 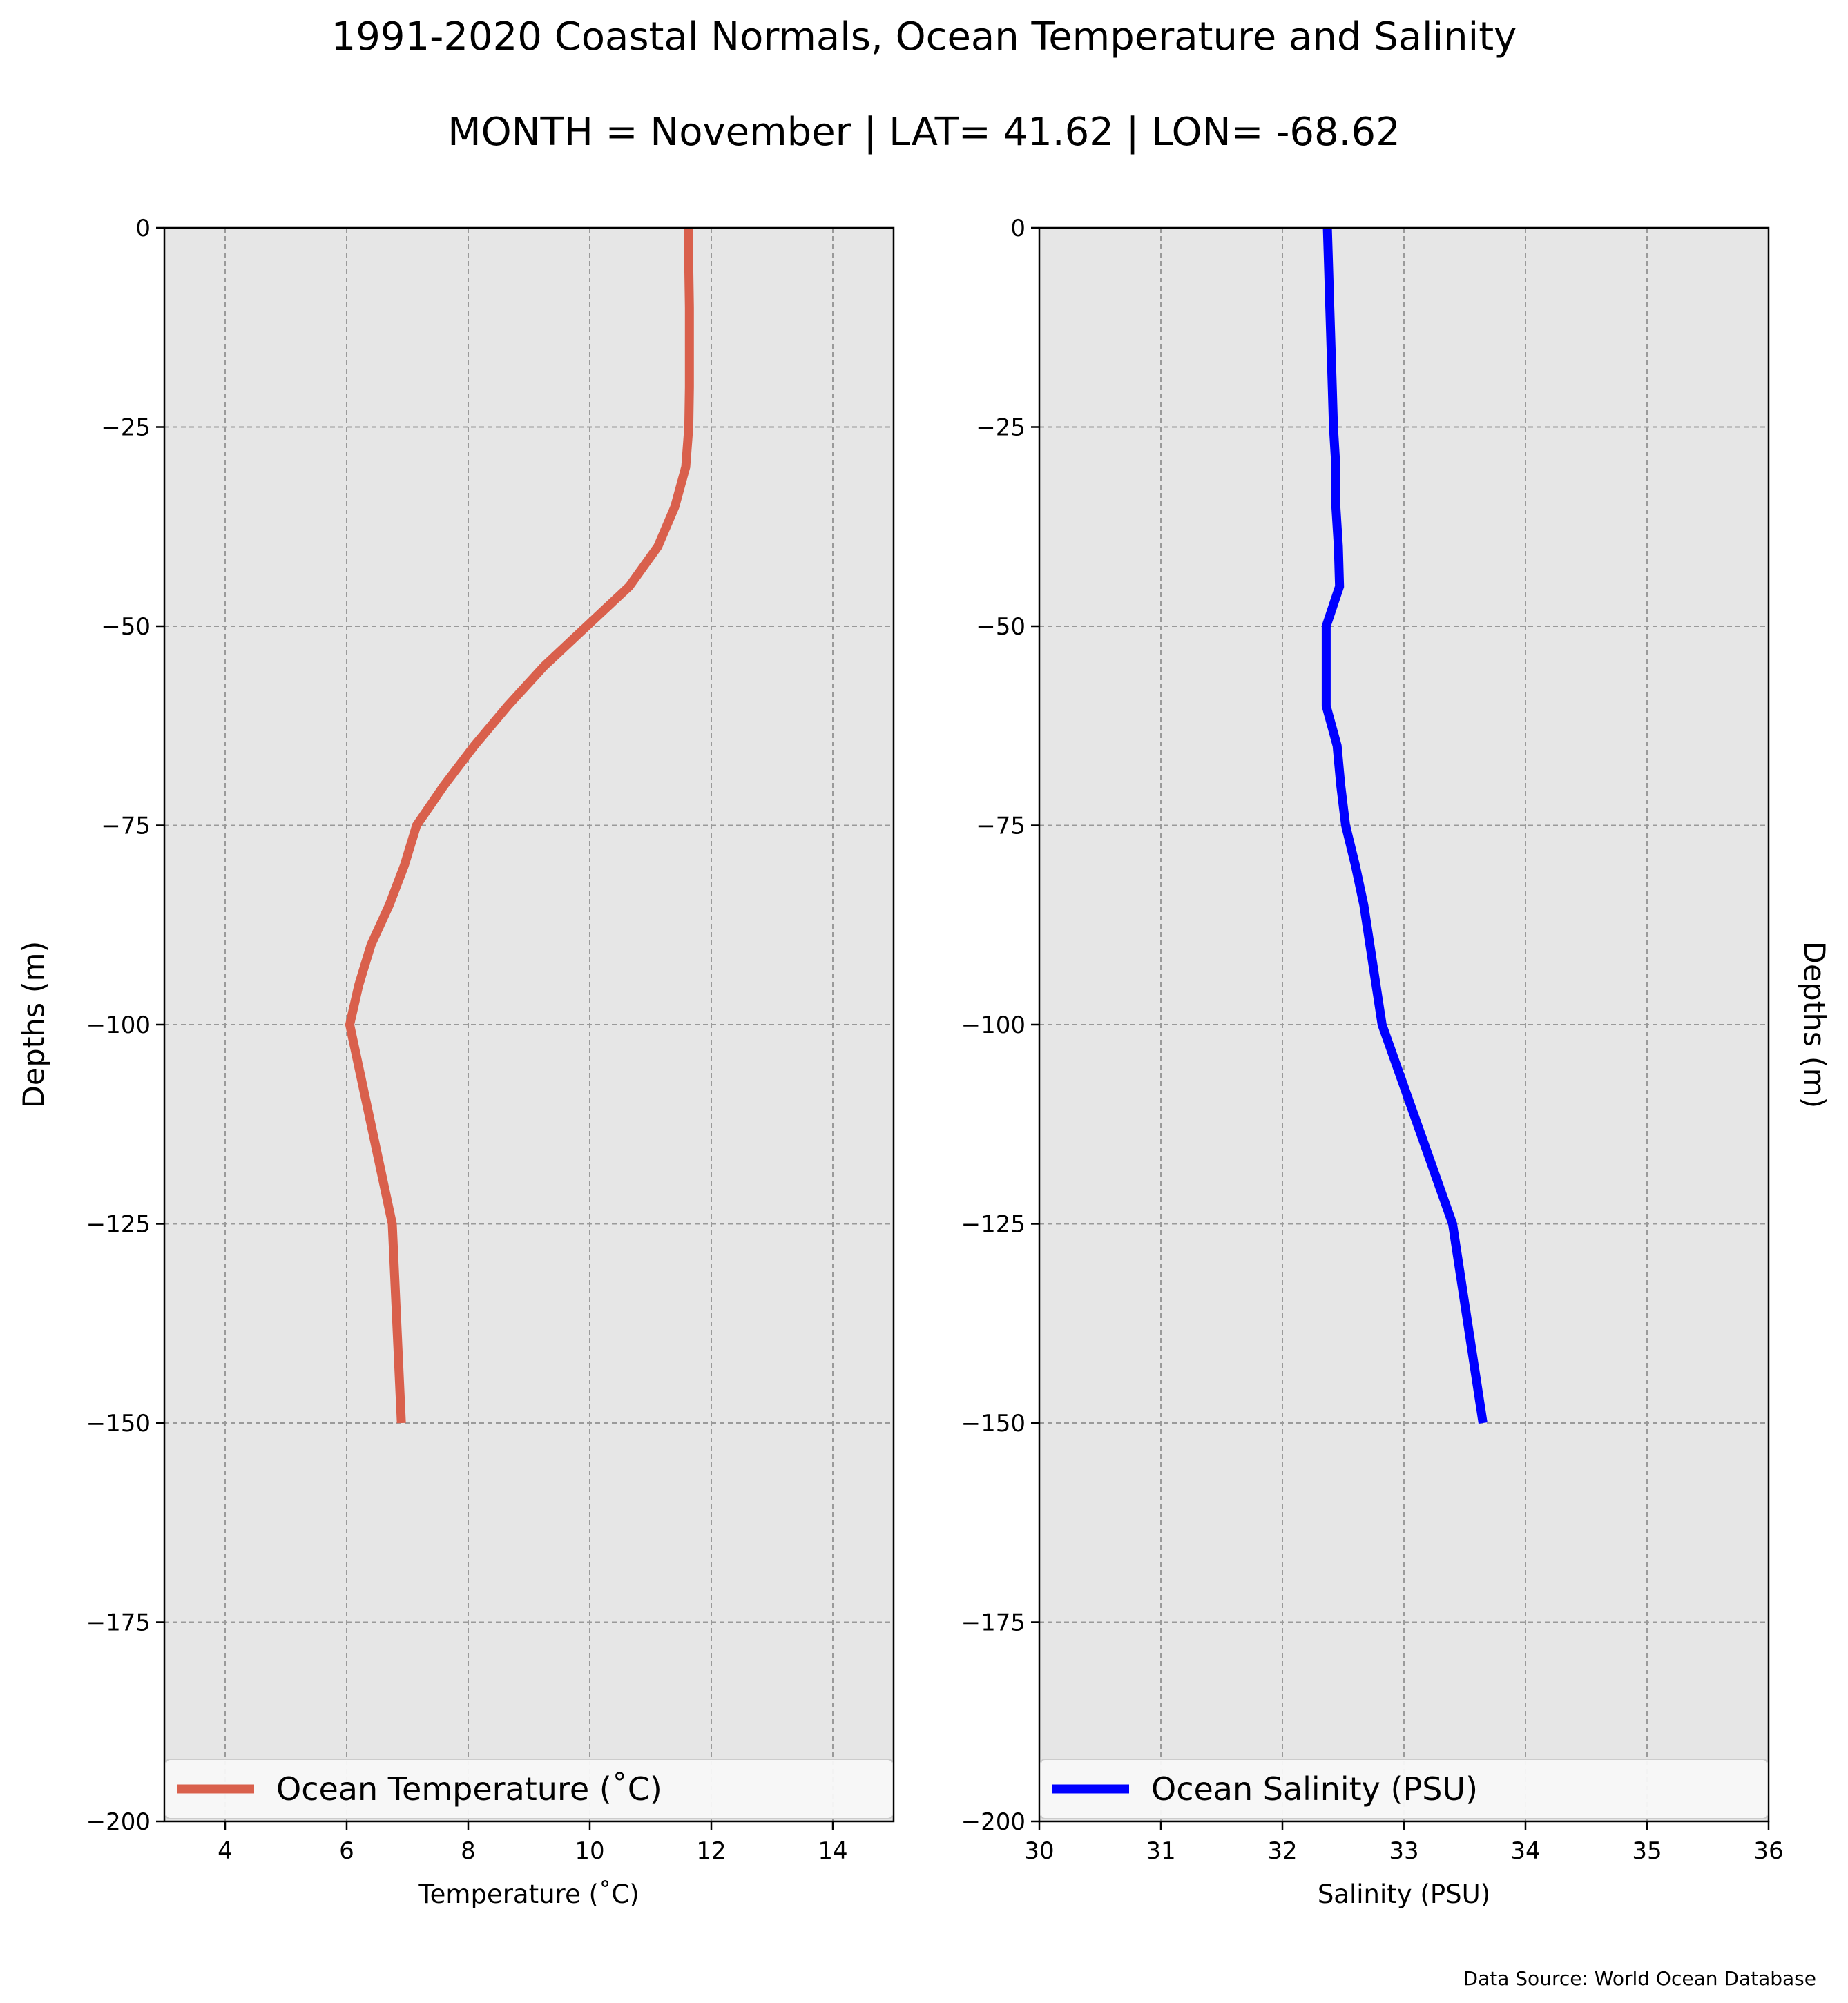 What do you see at coordinates (469, 1789) in the screenshot?
I see `temperature-legend-label: Ocean Temperature (˚C)` at bounding box center [469, 1789].